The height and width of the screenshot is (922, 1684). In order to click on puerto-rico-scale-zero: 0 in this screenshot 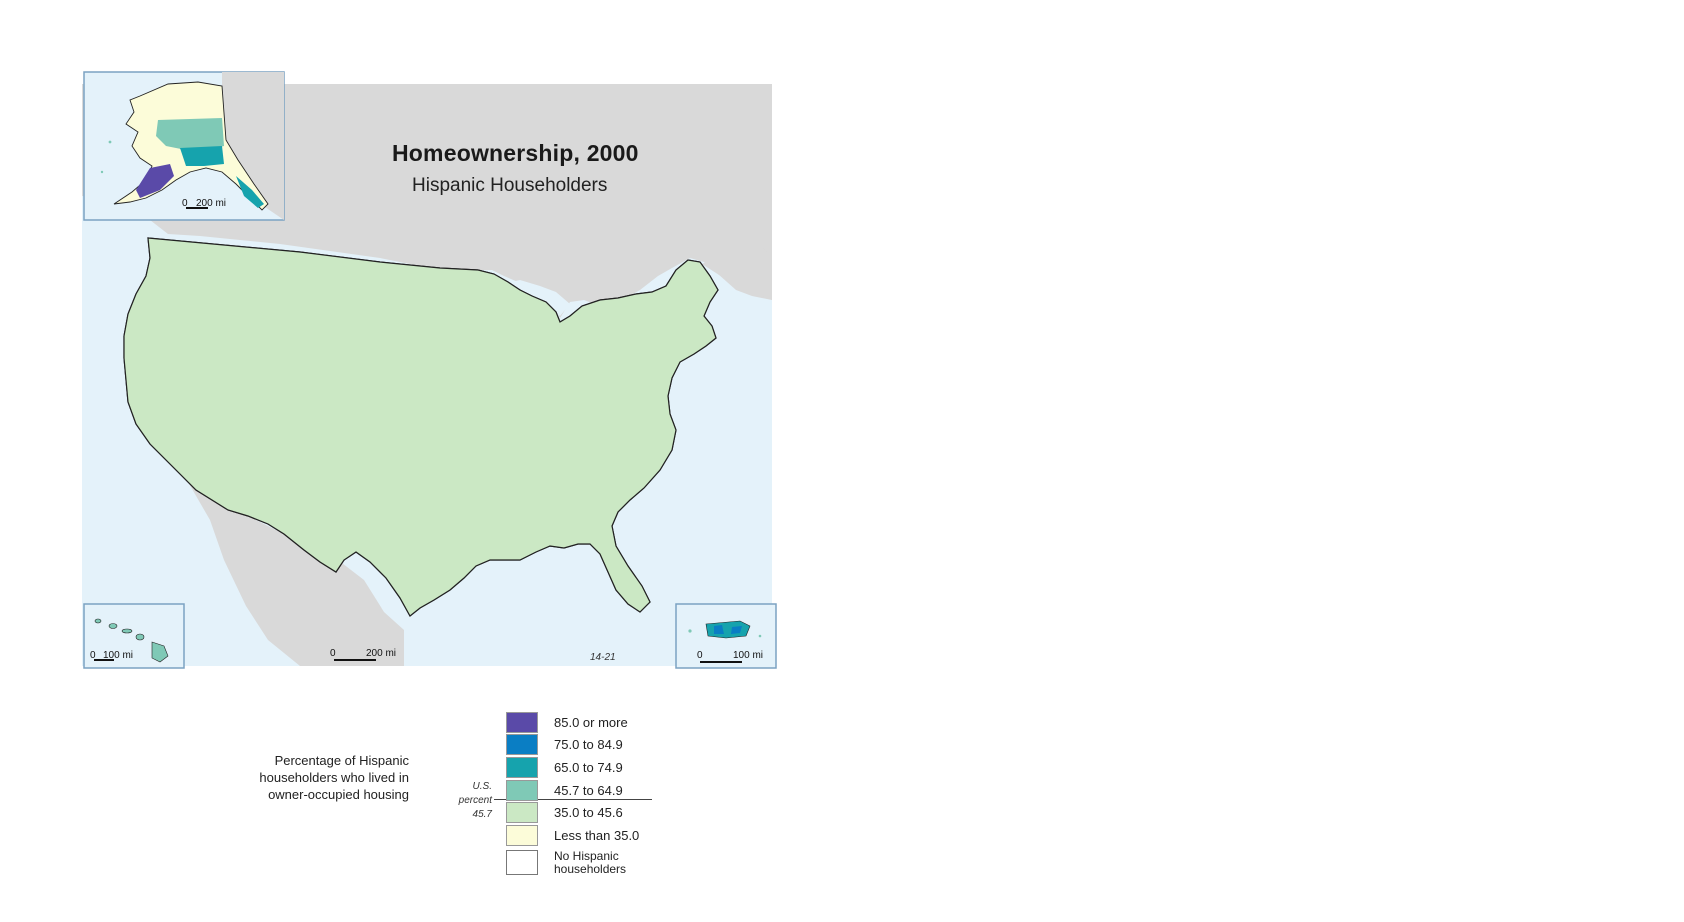, I will do `click(700, 655)`.